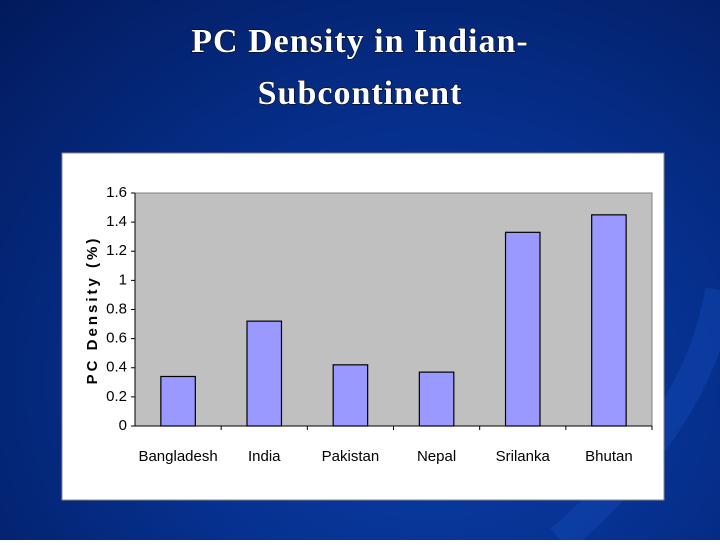  Describe the element at coordinates (609, 456) in the screenshot. I see `x-tick-label: Bhutan` at that location.